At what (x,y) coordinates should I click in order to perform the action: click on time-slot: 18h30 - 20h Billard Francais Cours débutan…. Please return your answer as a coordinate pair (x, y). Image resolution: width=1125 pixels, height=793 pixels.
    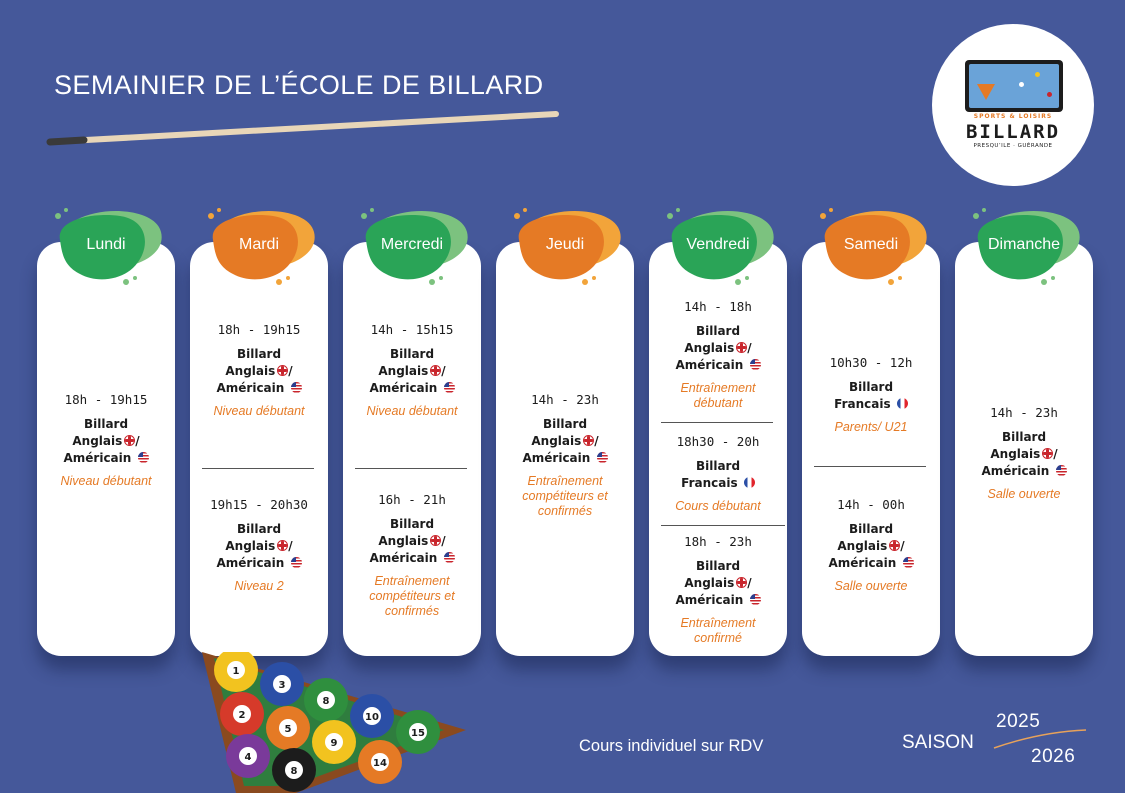
    Looking at the image, I should click on (718, 474).